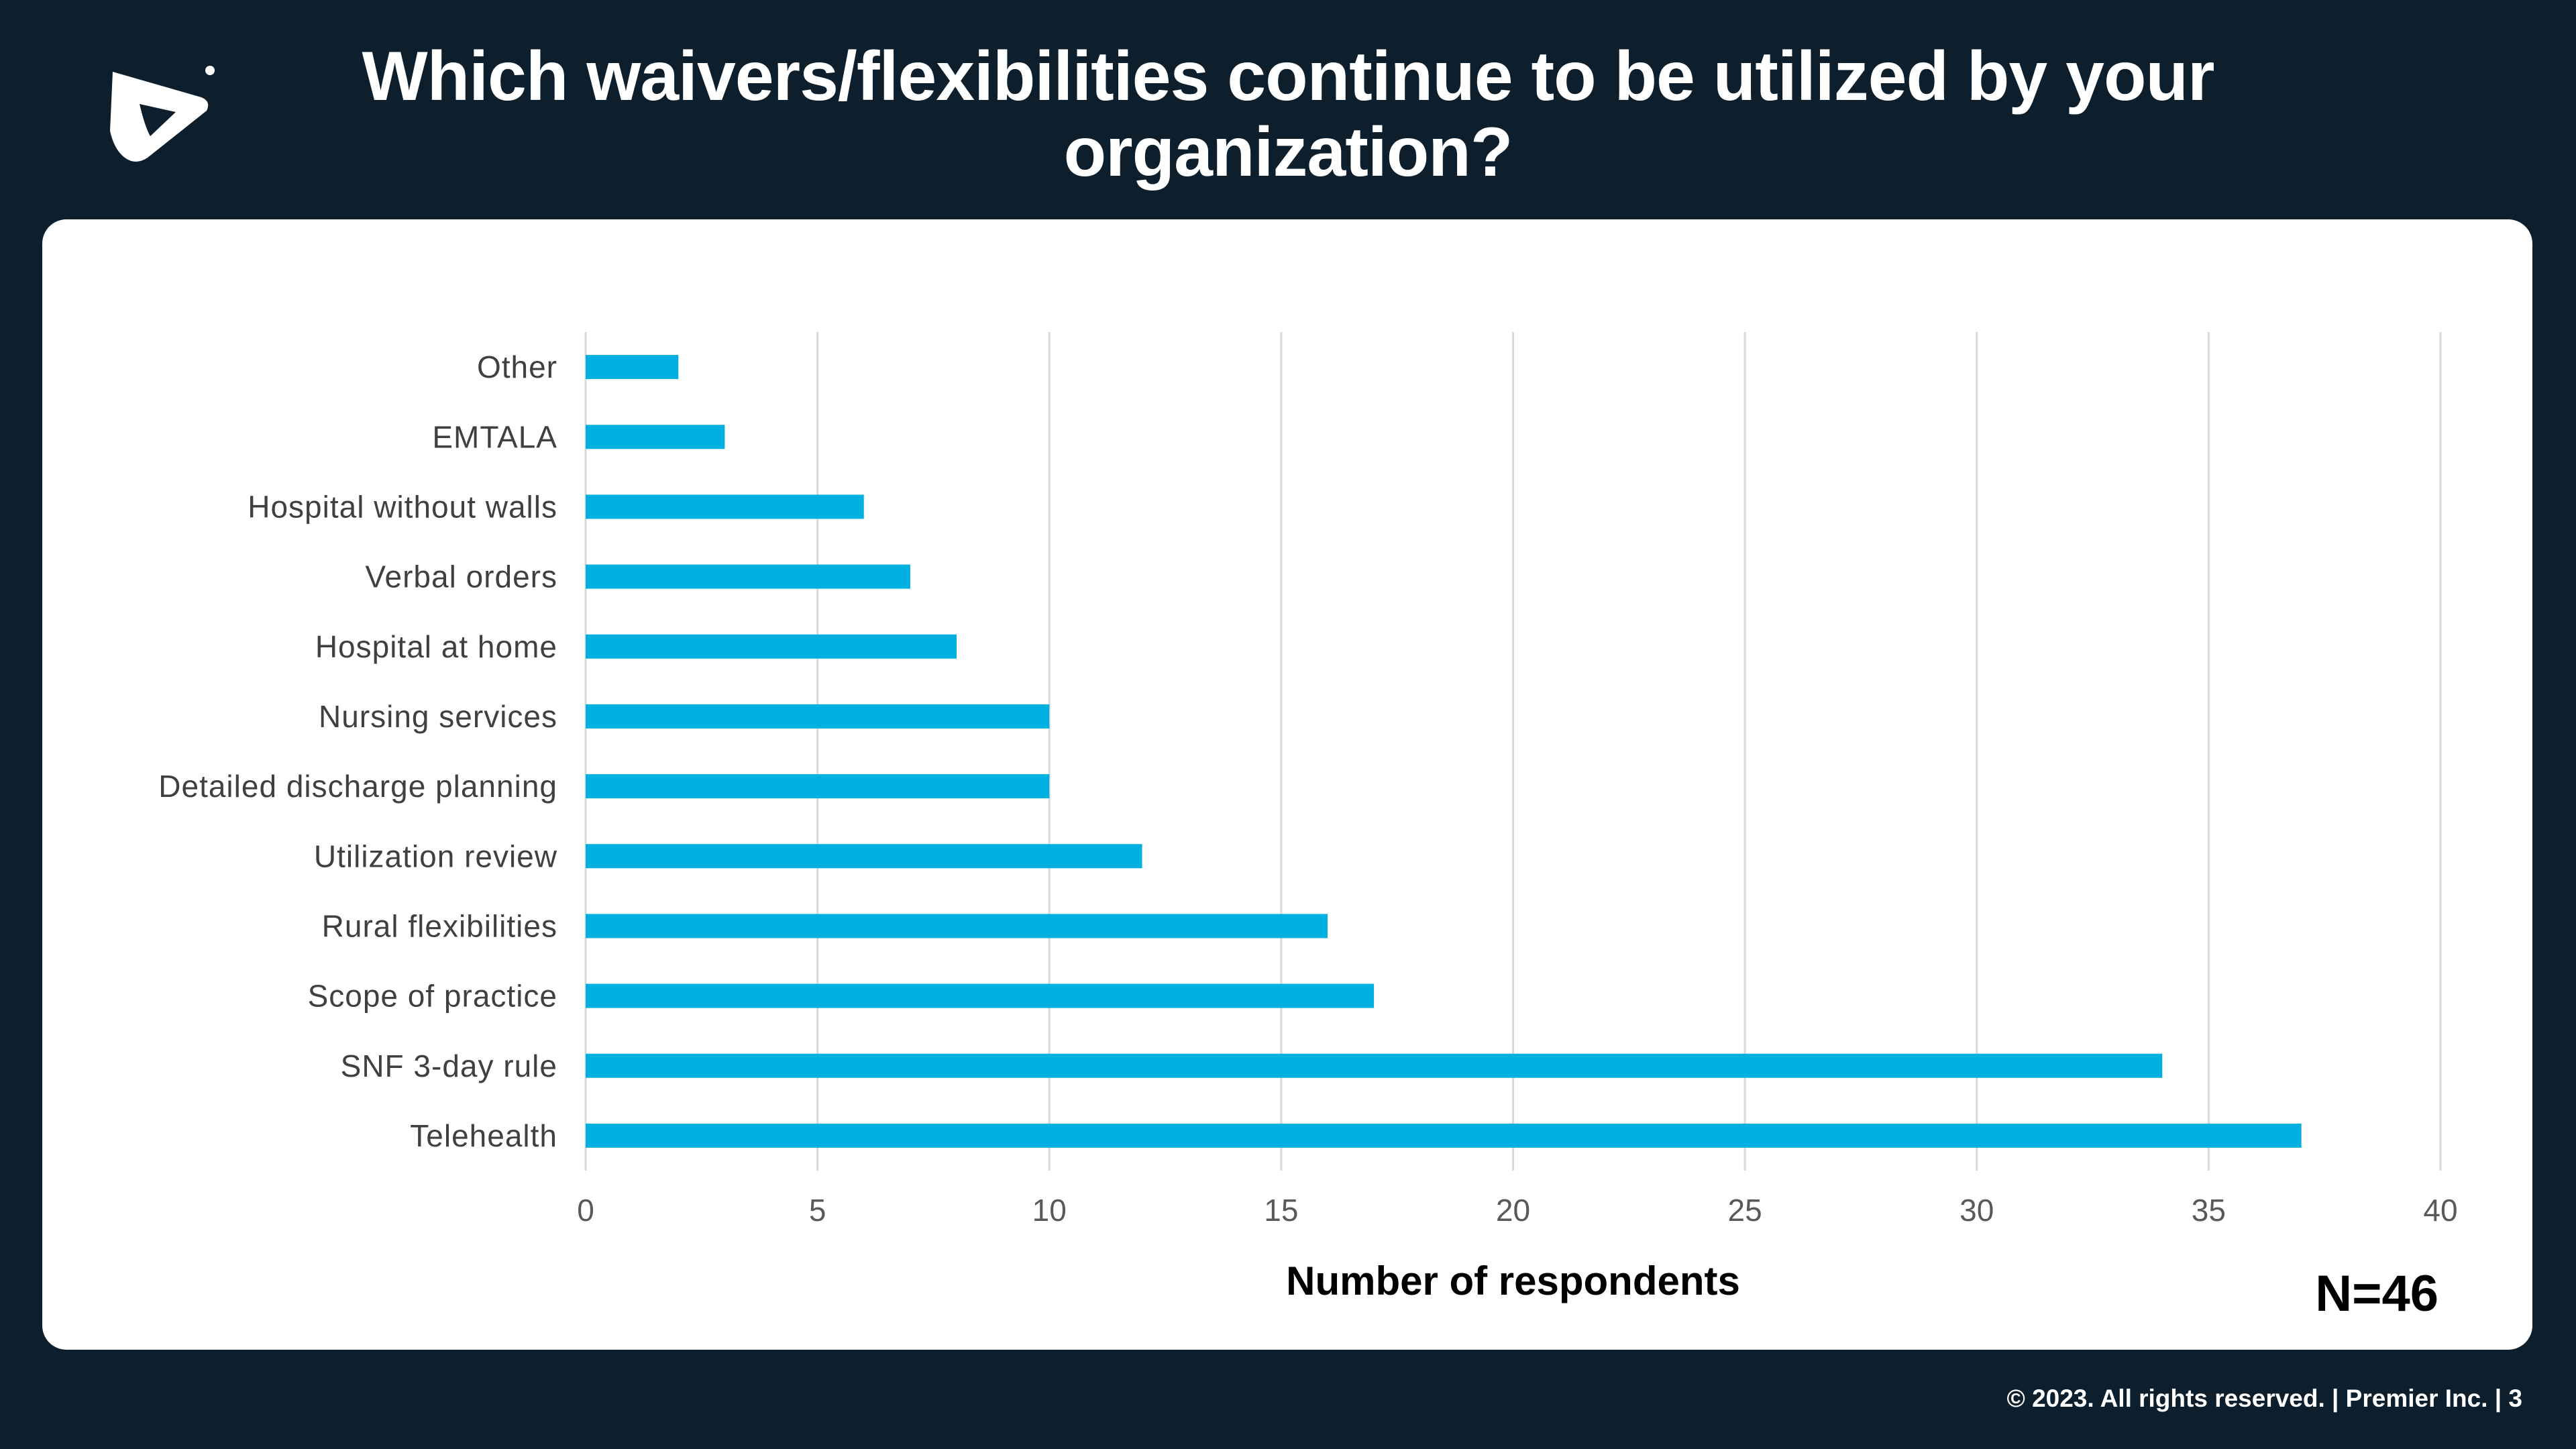 The width and height of the screenshot is (2576, 1449). Describe the element at coordinates (1049, 1210) in the screenshot. I see `x-tick-label: 10` at that location.